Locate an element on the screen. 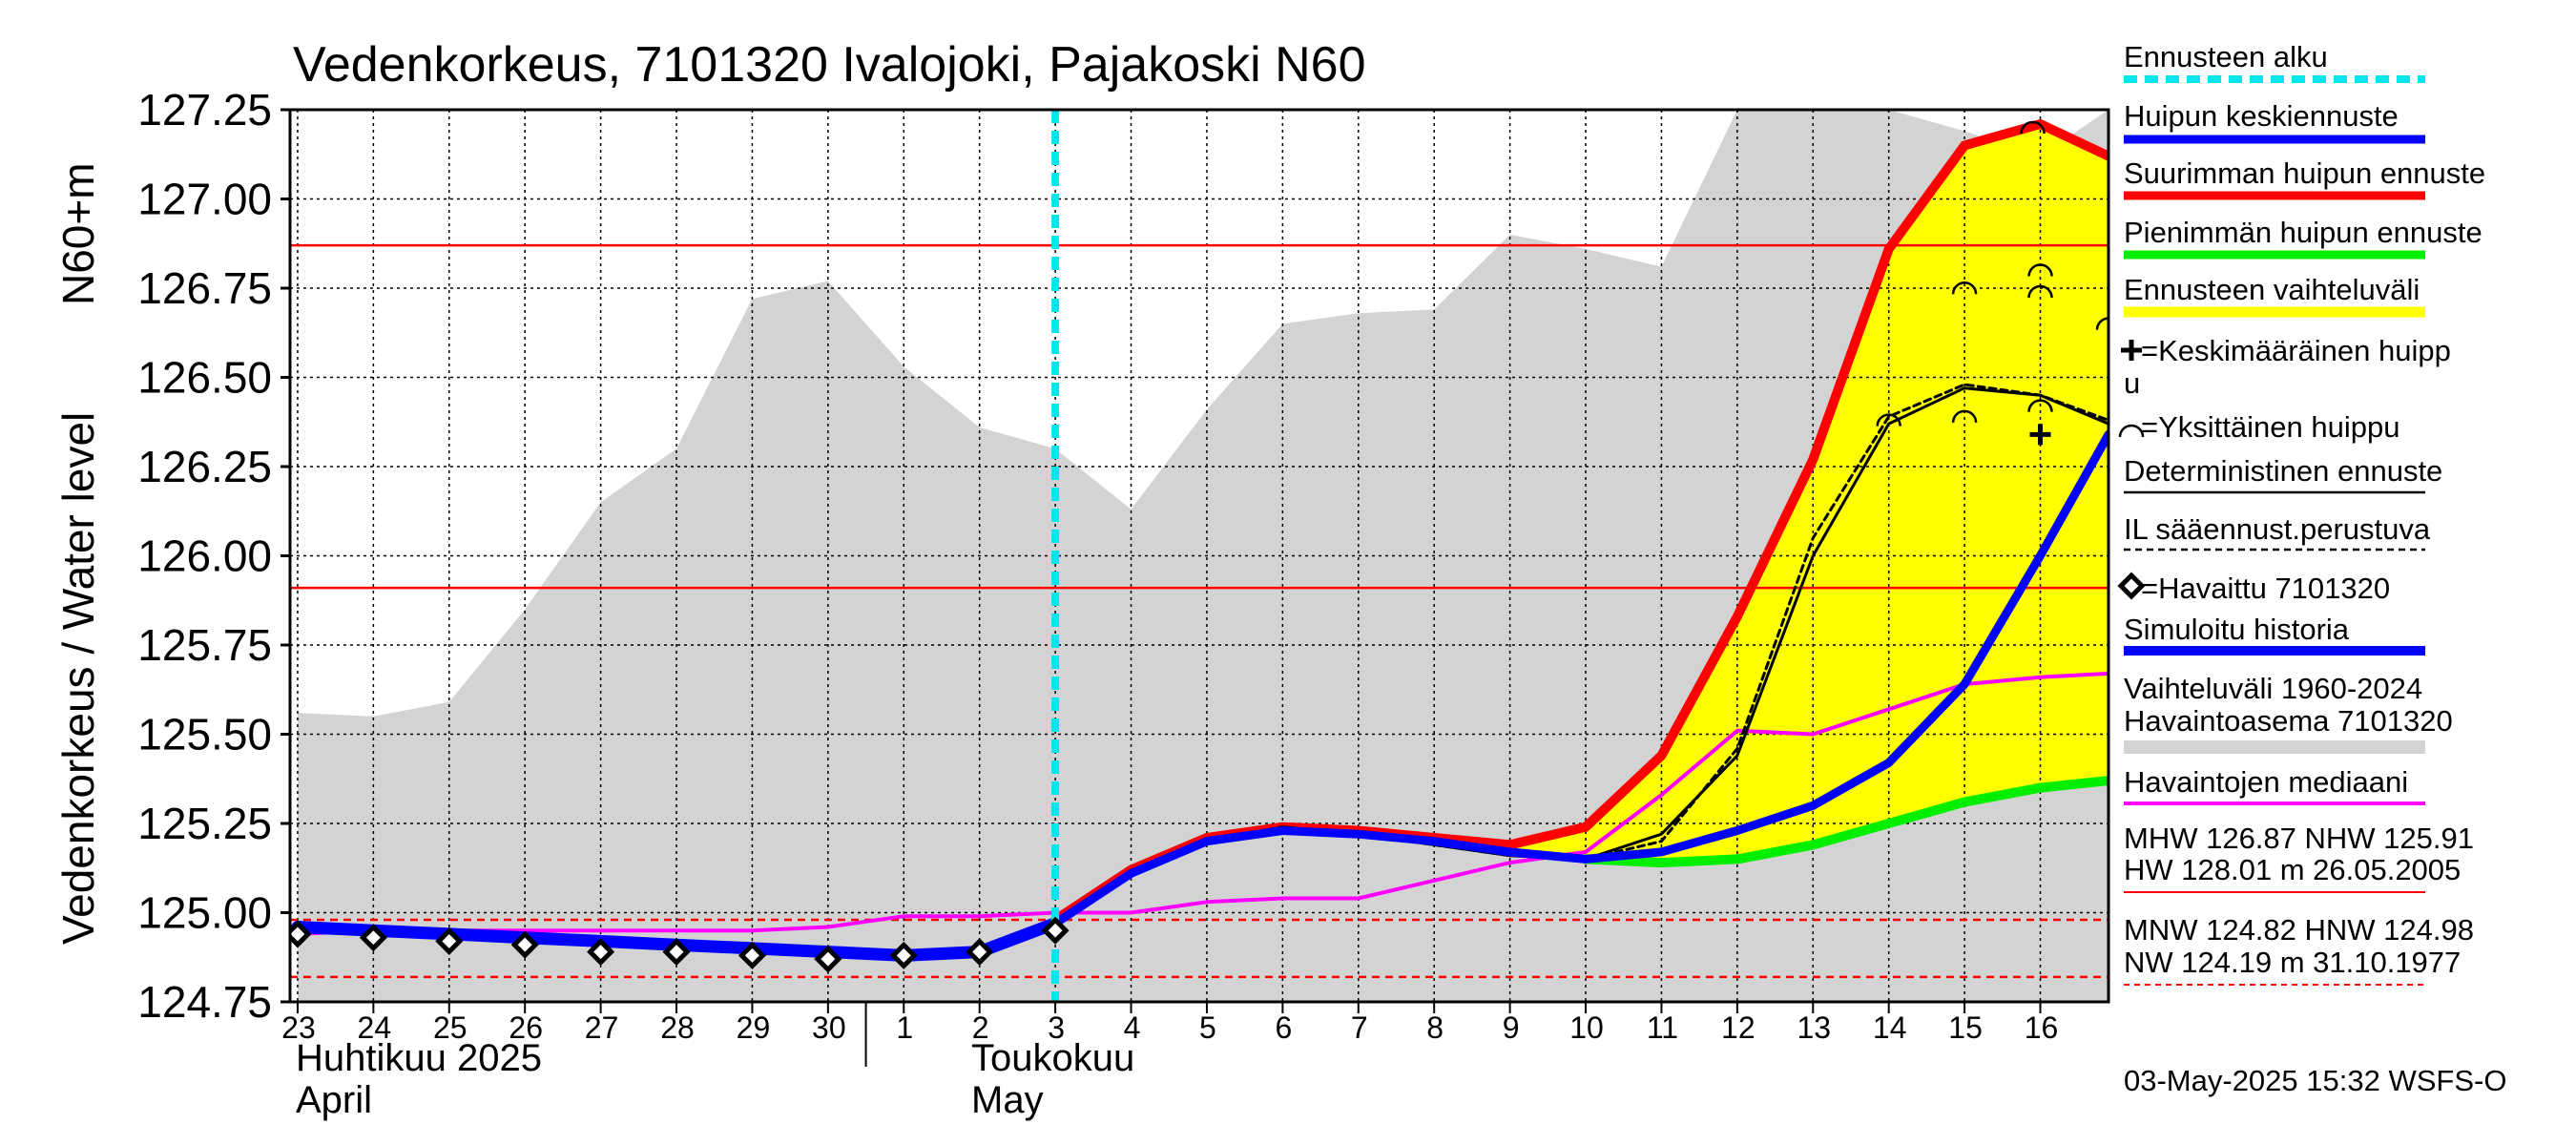 This screenshot has height=1145, width=2576. month-label-fi: Huhtikuu 2025 is located at coordinates (419, 1058).